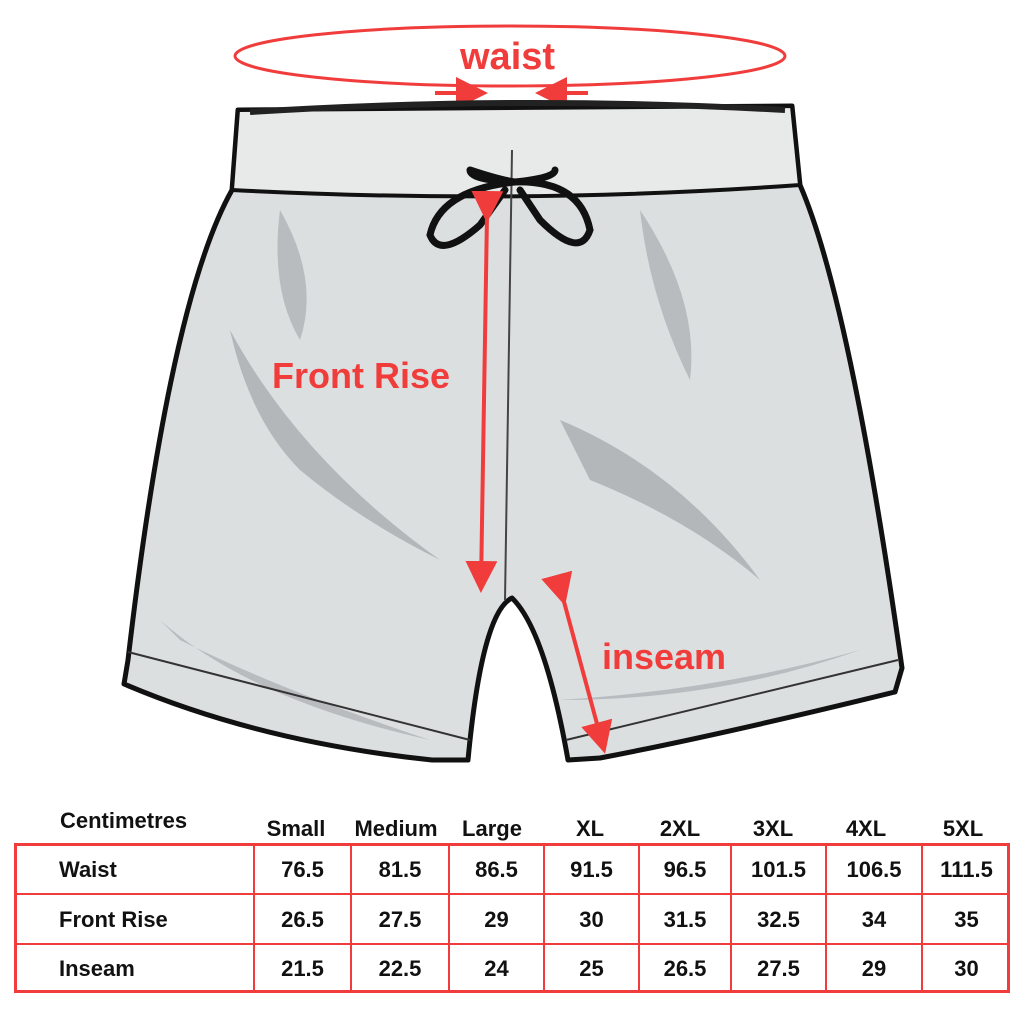  What do you see at coordinates (773, 828) in the screenshot?
I see `size-header-3xl: 3XL` at bounding box center [773, 828].